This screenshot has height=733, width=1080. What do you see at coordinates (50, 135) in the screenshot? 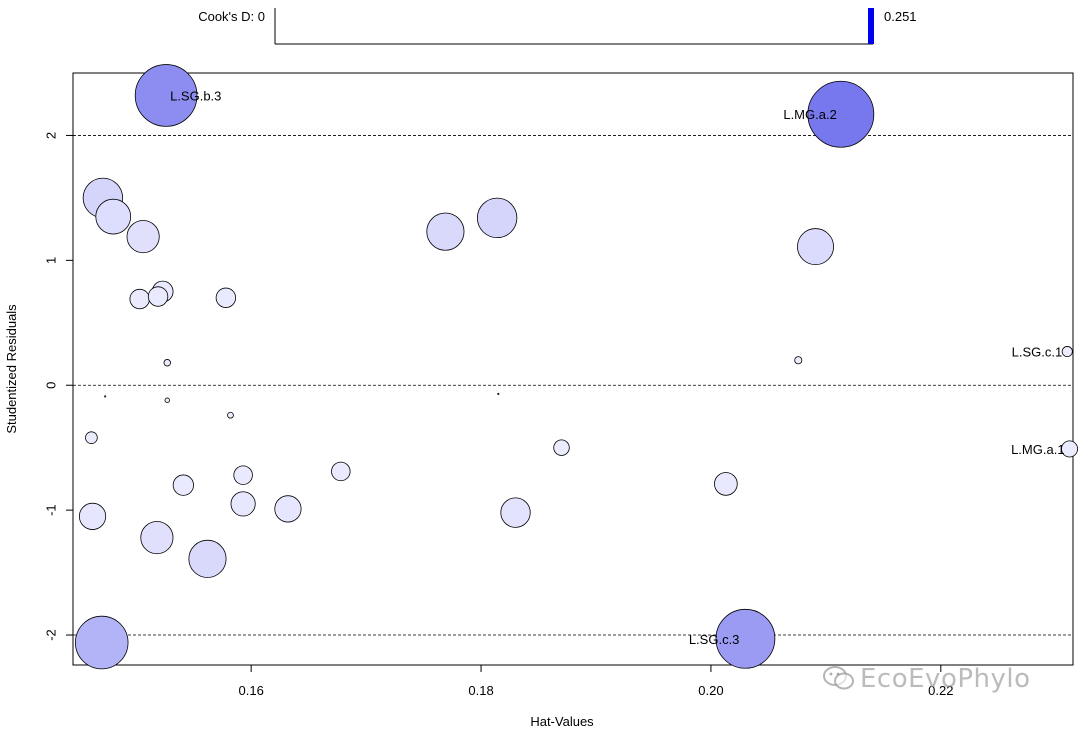
I see `y-tick-label: 2` at bounding box center [50, 135].